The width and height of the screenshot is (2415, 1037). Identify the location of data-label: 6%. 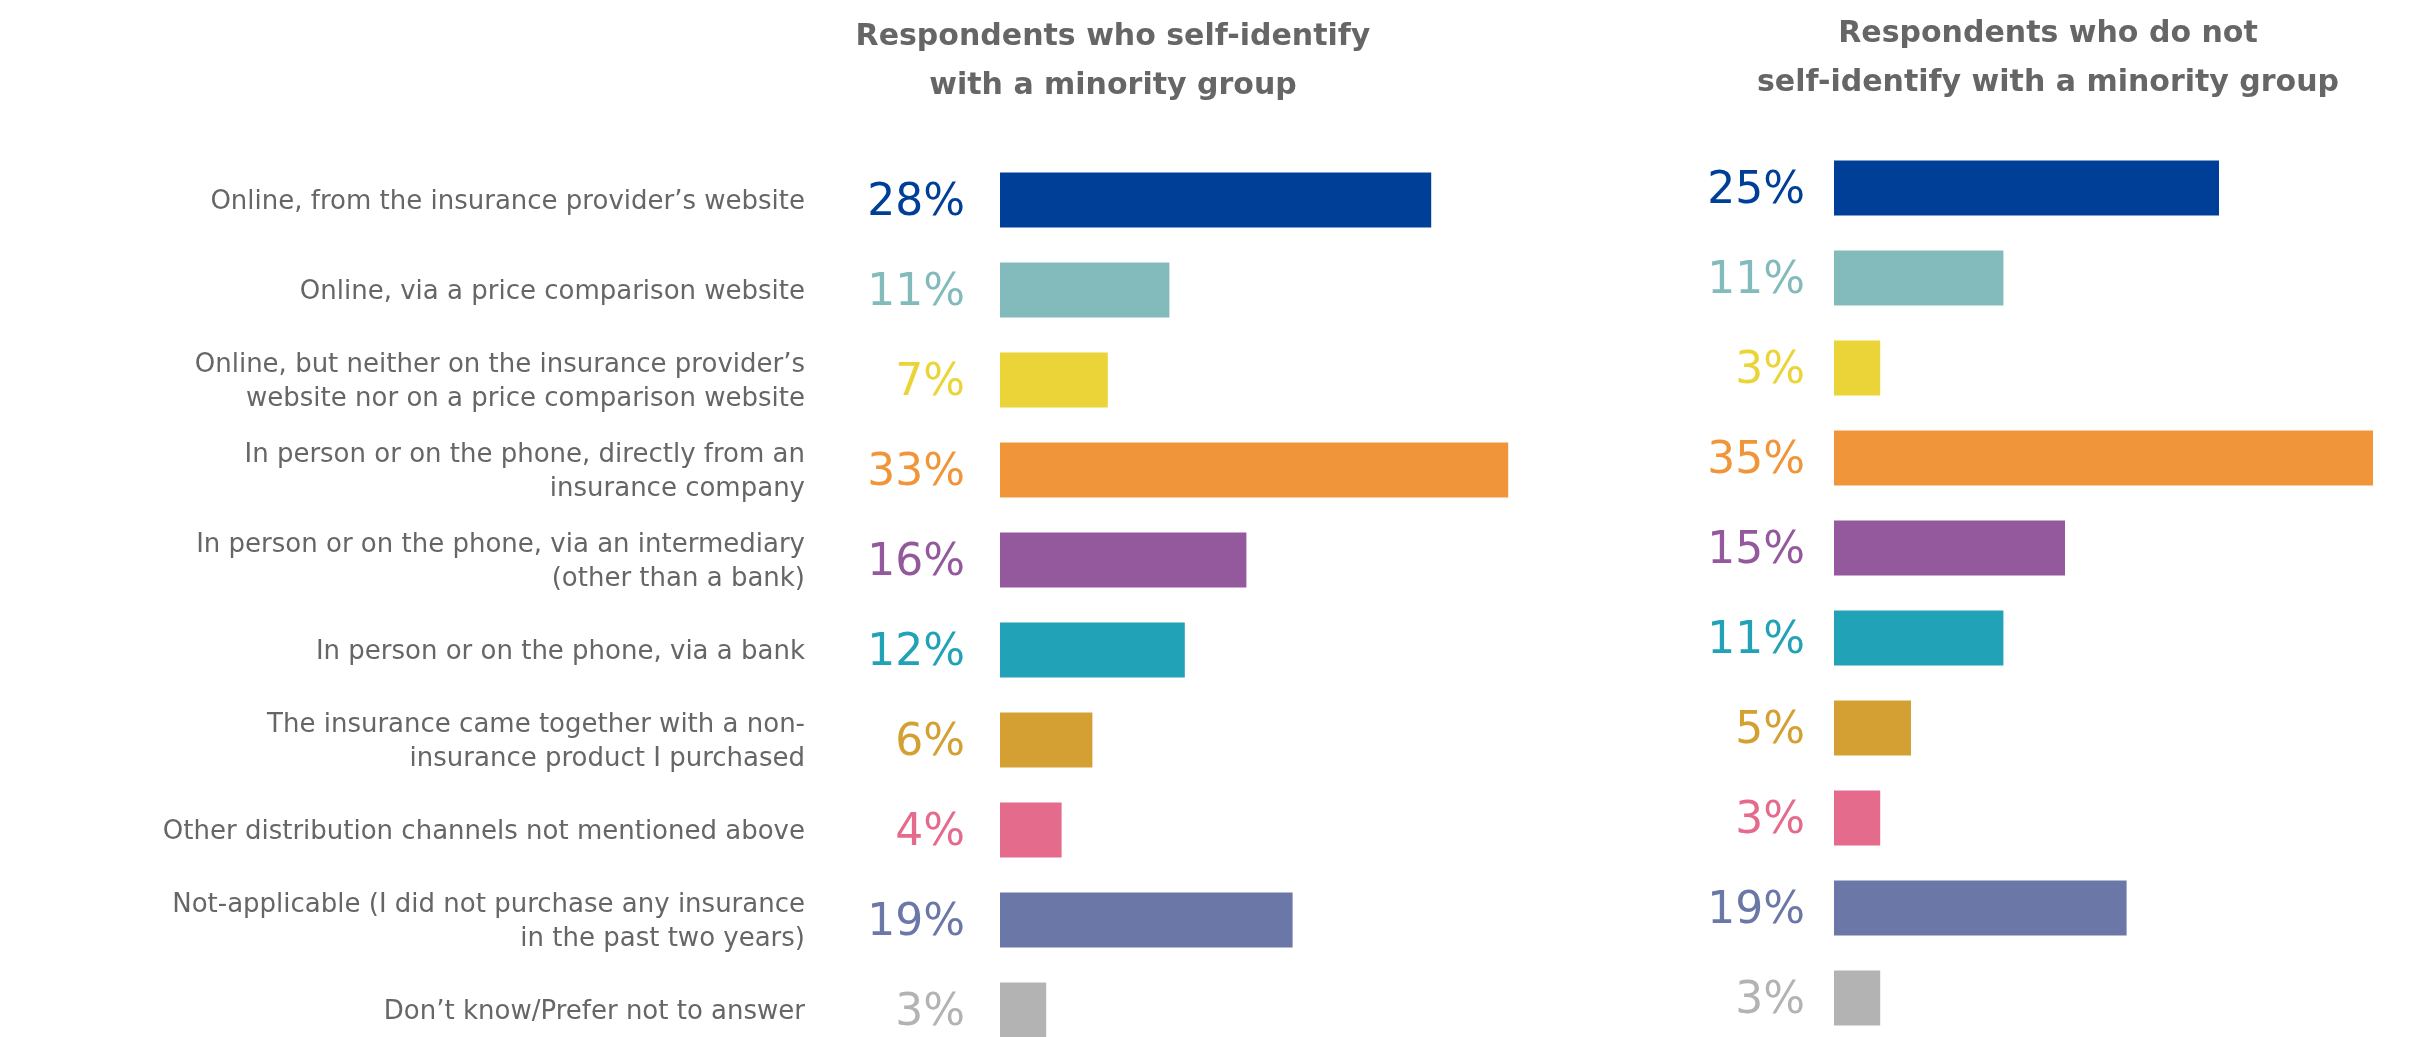
(930, 740).